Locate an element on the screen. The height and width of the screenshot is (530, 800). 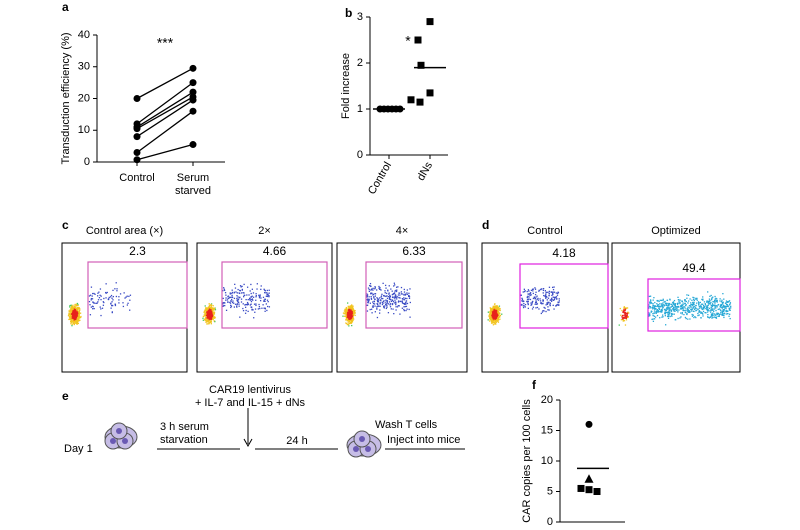
y-tick-label: 0 is located at coordinates (360, 155).